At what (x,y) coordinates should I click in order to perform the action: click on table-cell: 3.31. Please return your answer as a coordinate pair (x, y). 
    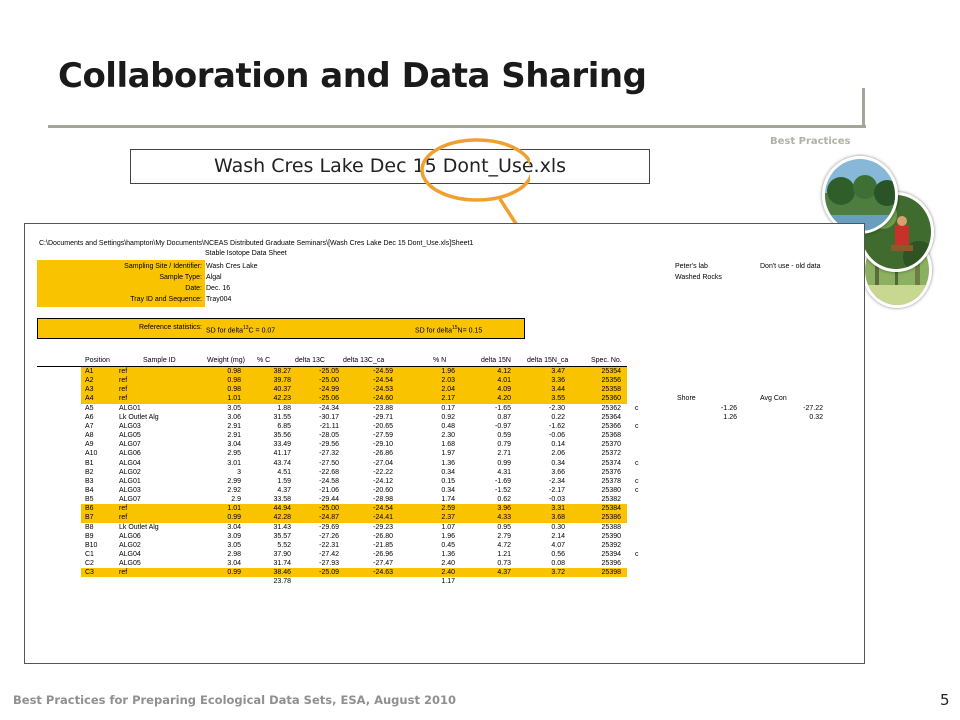
    Looking at the image, I should click on (558, 509).